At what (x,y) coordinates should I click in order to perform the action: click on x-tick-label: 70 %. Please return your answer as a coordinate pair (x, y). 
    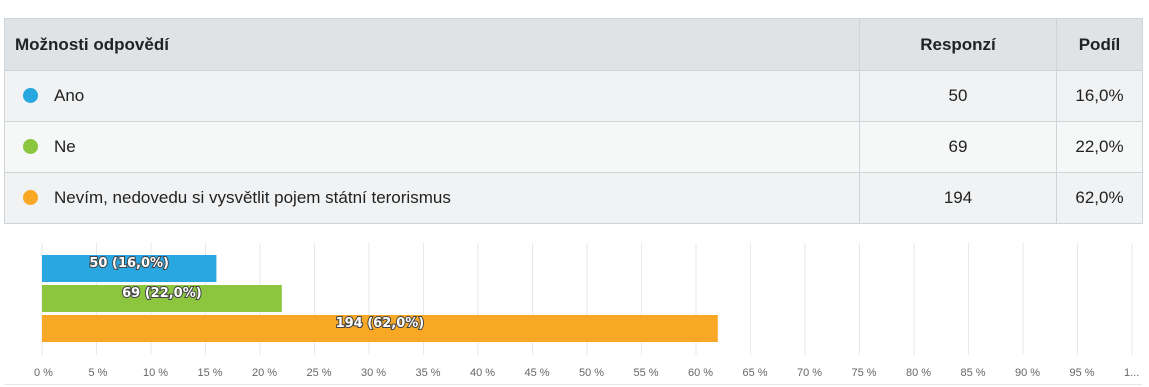
    Looking at the image, I should click on (809, 373).